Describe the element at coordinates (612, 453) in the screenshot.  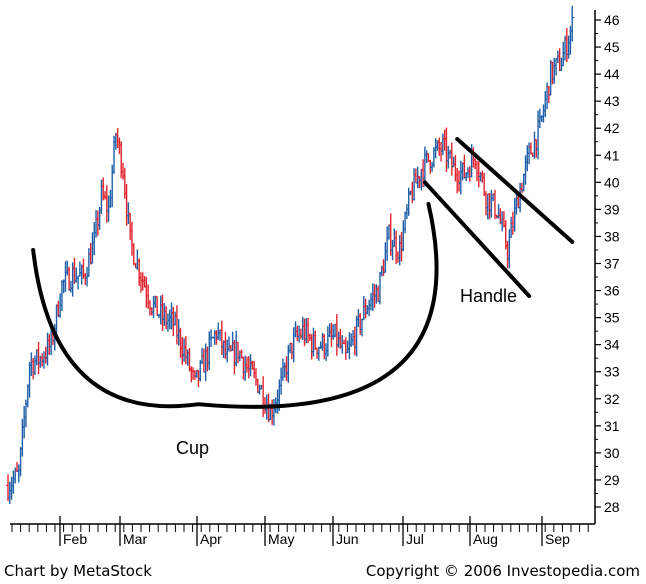
I see `y-tick-label: 30` at that location.